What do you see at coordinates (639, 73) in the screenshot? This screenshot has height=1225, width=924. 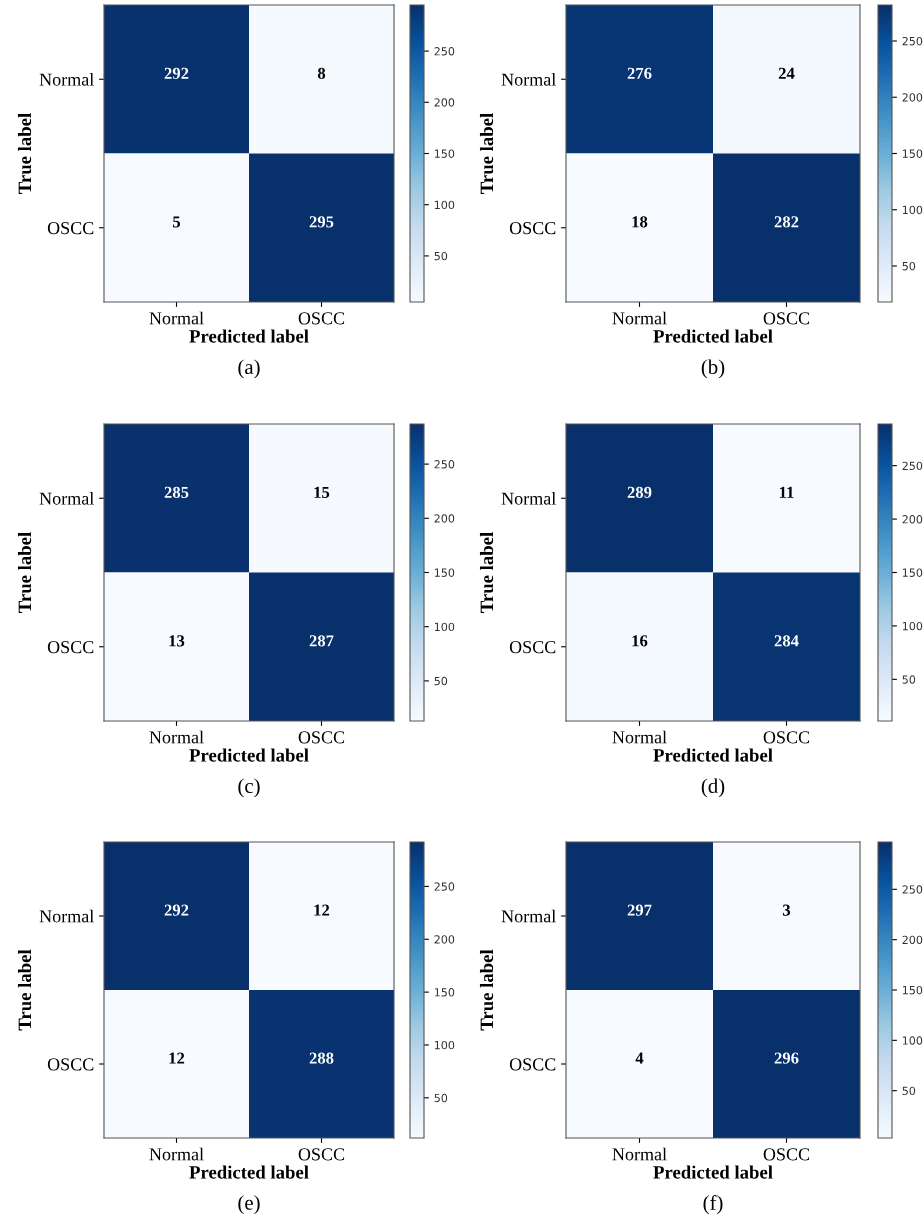 I see `data-label: 276` at bounding box center [639, 73].